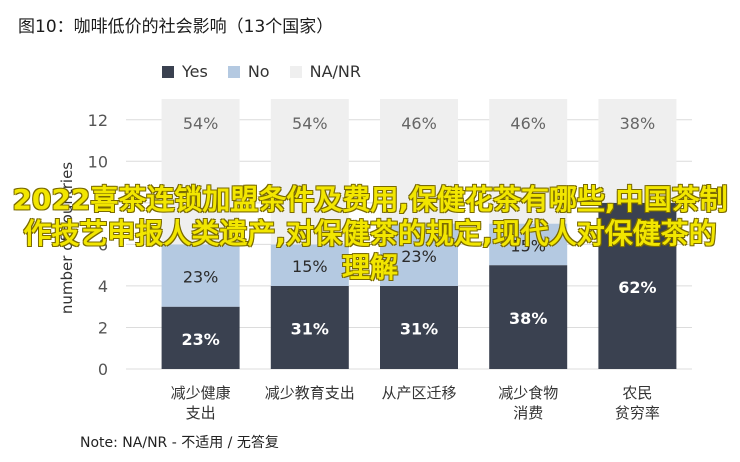 Image resolution: width=740 pixels, height=462 pixels. Describe the element at coordinates (103, 203) in the screenshot. I see `y-tick-label: 8` at that location.